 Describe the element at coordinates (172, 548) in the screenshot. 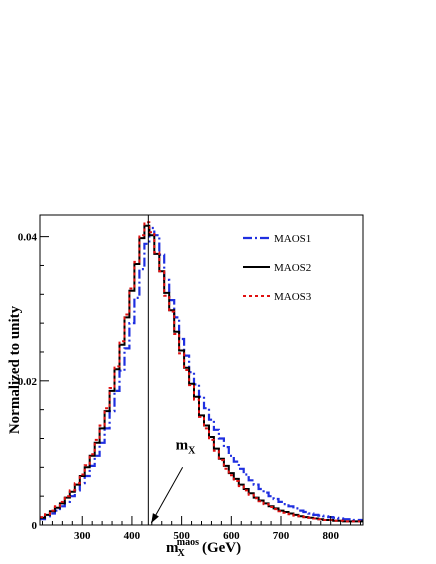

I see `x-axis-label-base: m` at that location.